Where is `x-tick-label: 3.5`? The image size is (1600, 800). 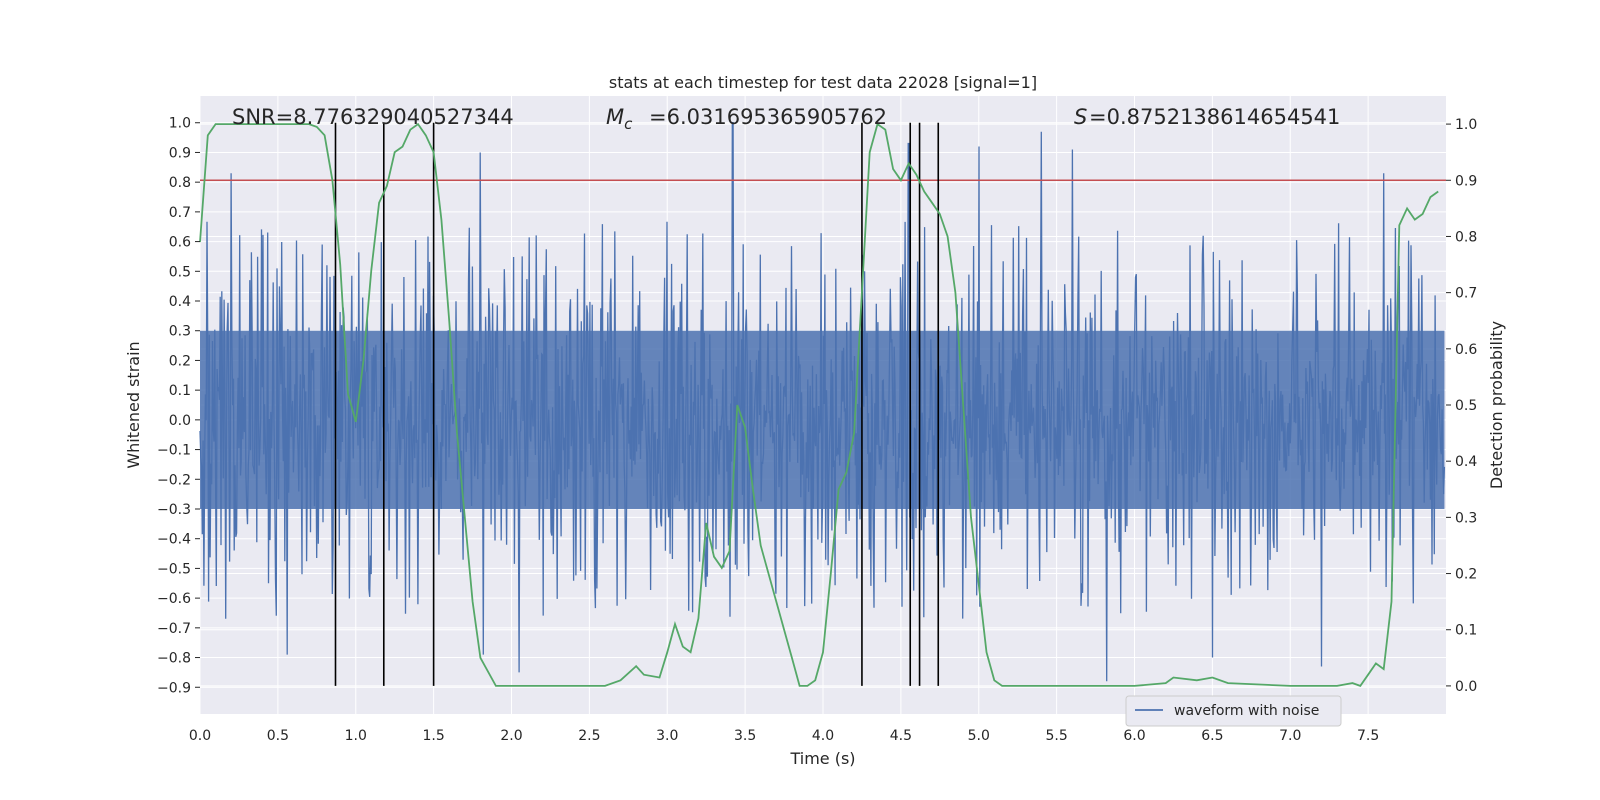 x-tick-label: 3.5 is located at coordinates (745, 736).